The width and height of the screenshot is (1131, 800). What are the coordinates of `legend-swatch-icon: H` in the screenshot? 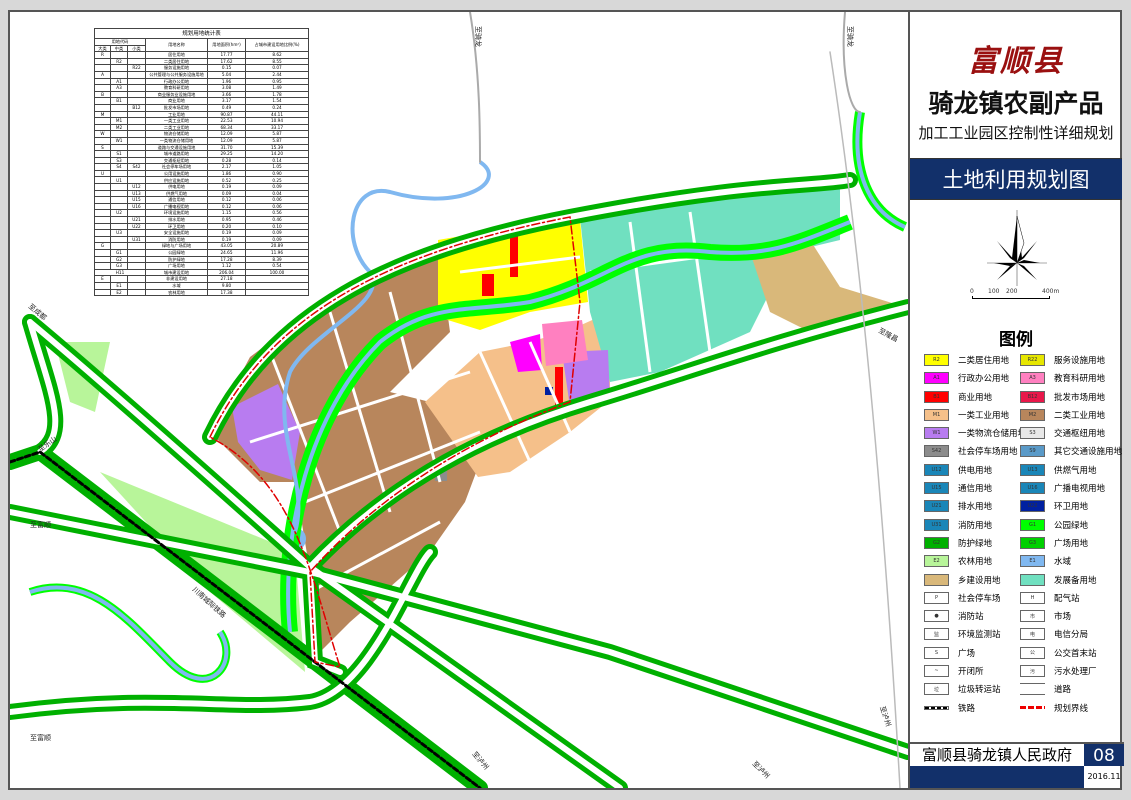 It's located at (1032, 597).